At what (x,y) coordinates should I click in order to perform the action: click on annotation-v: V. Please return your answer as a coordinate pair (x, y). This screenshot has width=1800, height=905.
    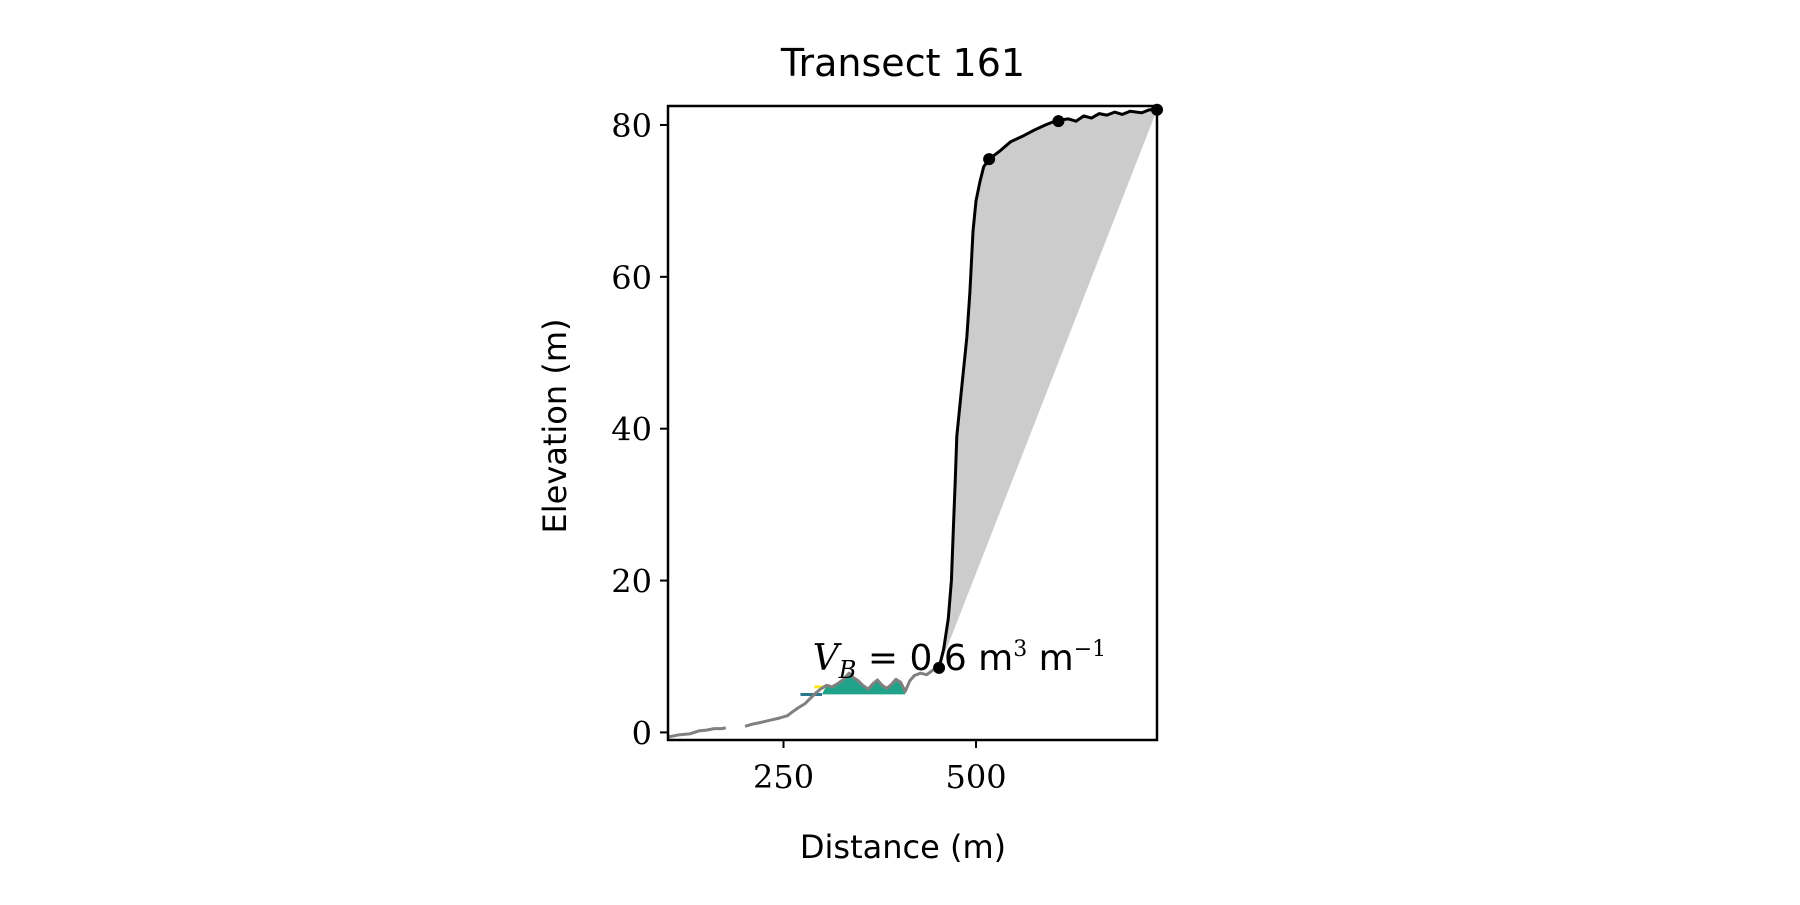
    Looking at the image, I should click on (828, 658).